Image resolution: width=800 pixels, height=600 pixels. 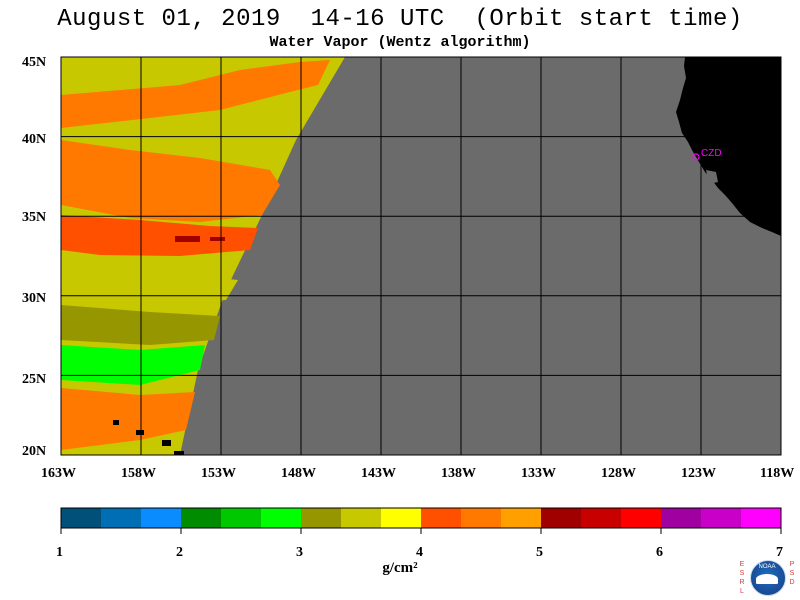 What do you see at coordinates (378, 473) in the screenshot?
I see `lon-label: 143W` at bounding box center [378, 473].